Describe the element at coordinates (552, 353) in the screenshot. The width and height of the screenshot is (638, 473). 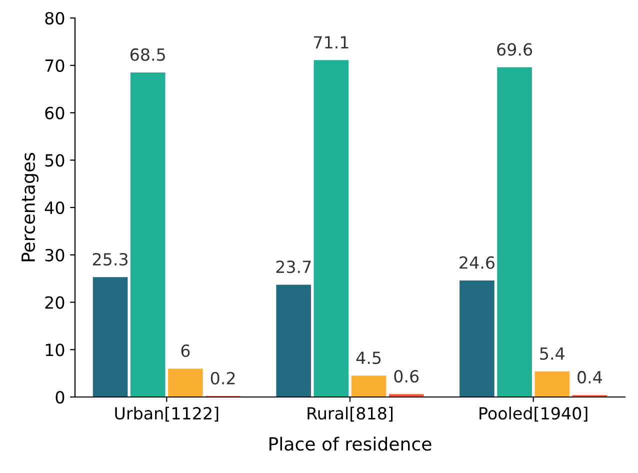
I see `data-label: 5.4` at that location.